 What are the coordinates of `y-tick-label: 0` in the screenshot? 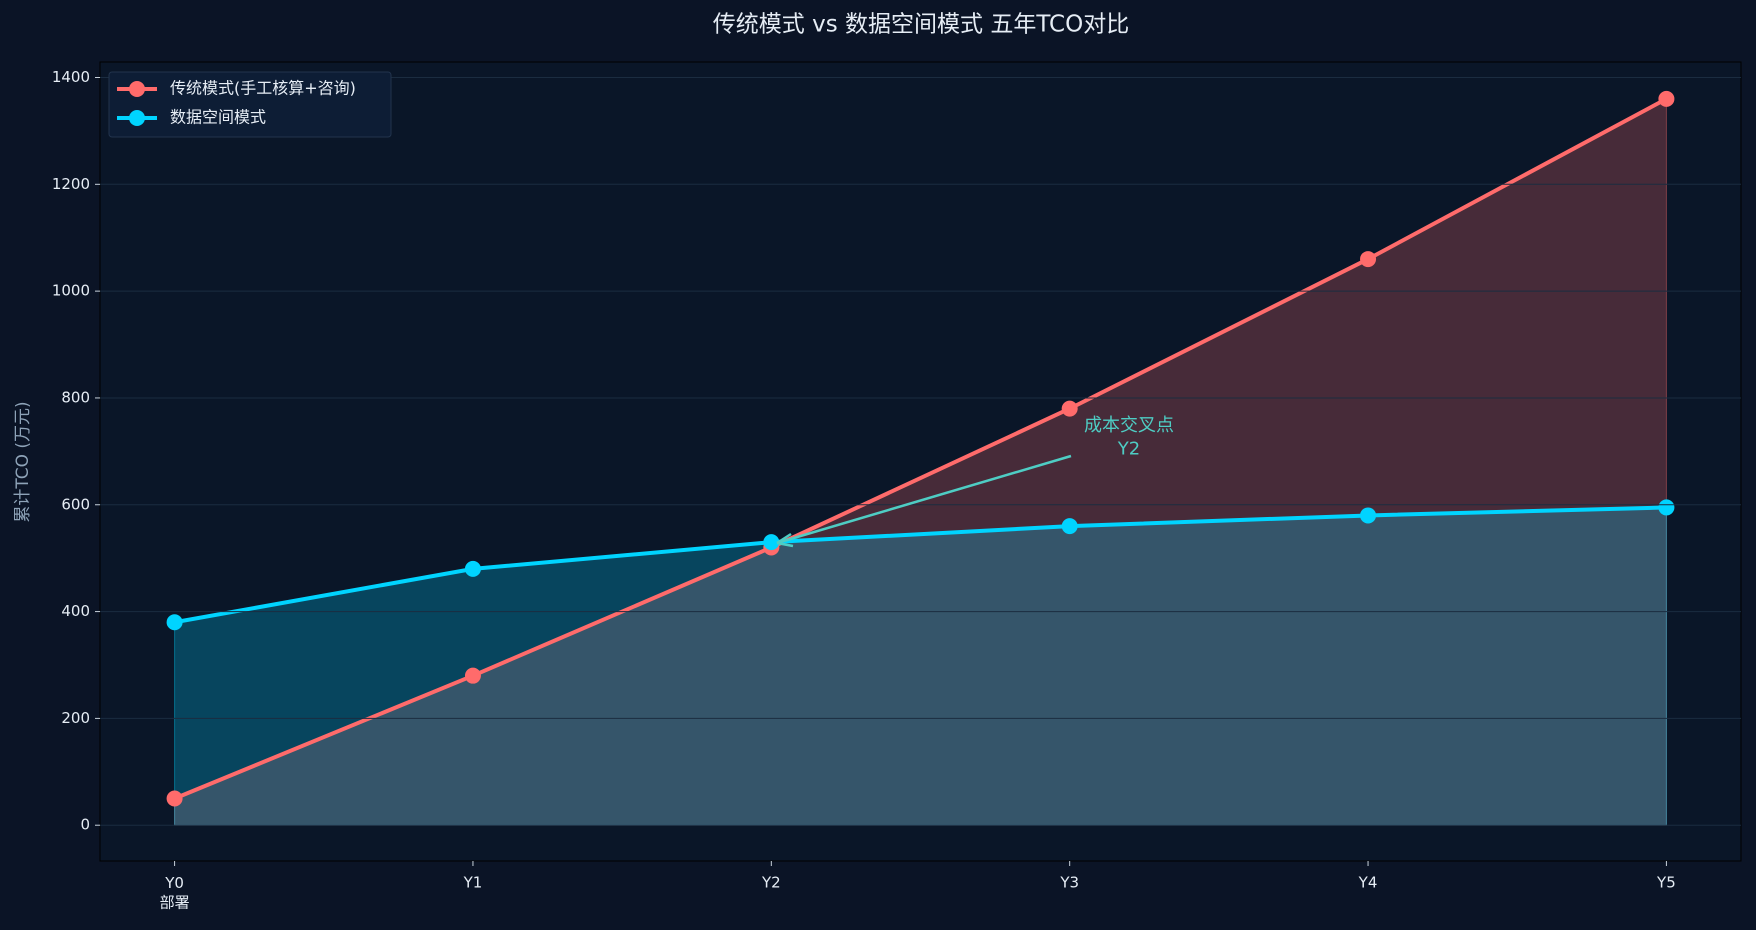 It's located at (85, 825).